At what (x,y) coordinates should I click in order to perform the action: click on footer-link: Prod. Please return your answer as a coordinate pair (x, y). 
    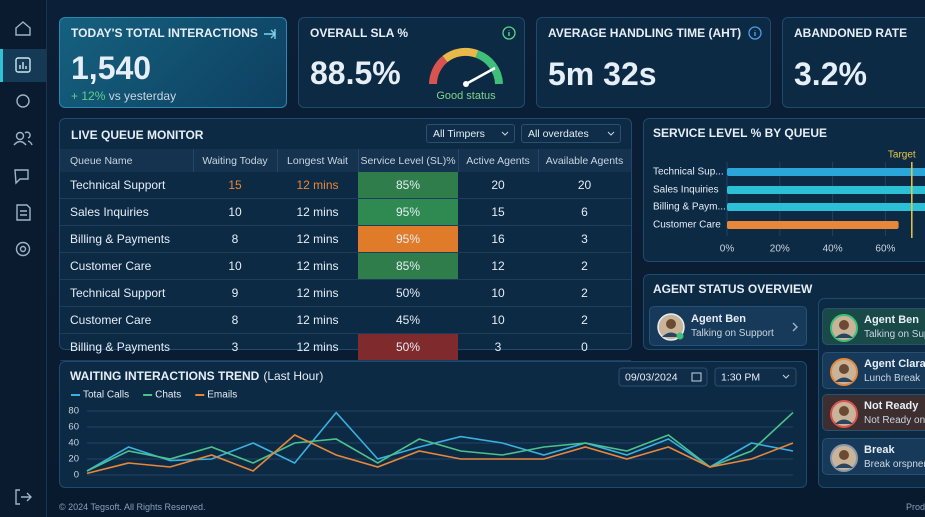
    Looking at the image, I should click on (915, 507).